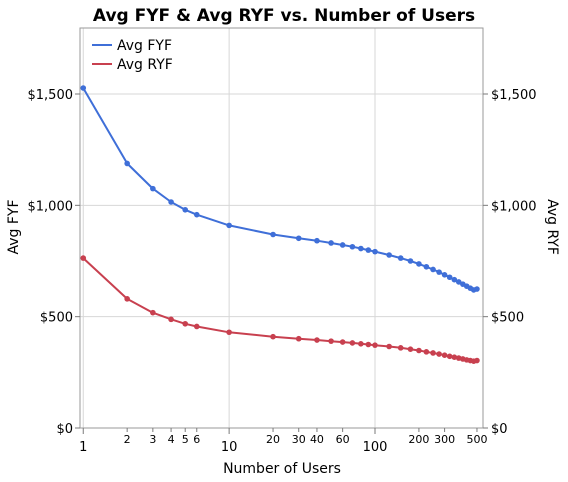 This screenshot has height=482, width=568. What do you see at coordinates (196, 439) in the screenshot?
I see `x-minor-tick-label-4: 6` at bounding box center [196, 439].